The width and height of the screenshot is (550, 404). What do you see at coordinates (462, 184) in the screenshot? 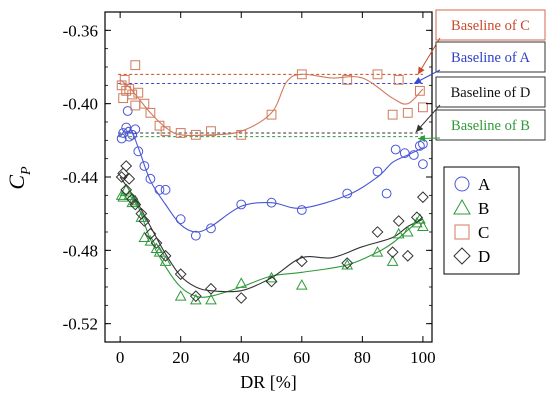
I see `legend-marker-a` at bounding box center [462, 184].